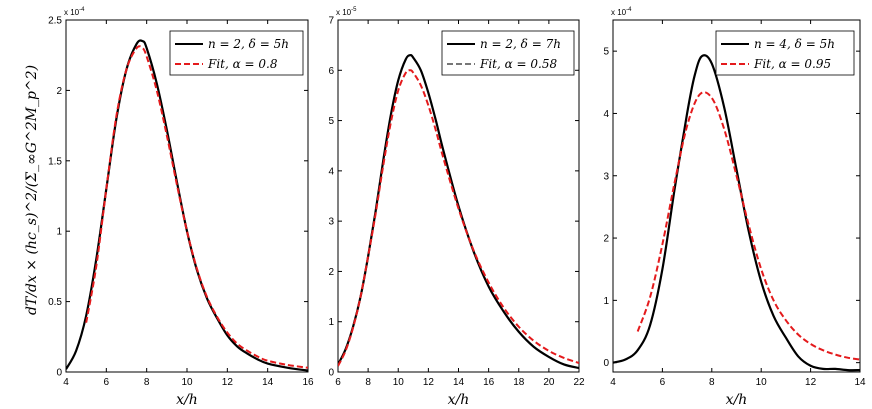 This screenshot has height=409, width=872. Describe the element at coordinates (792, 64) in the screenshot. I see `legend-label: Fit, α = 0.95` at that location.